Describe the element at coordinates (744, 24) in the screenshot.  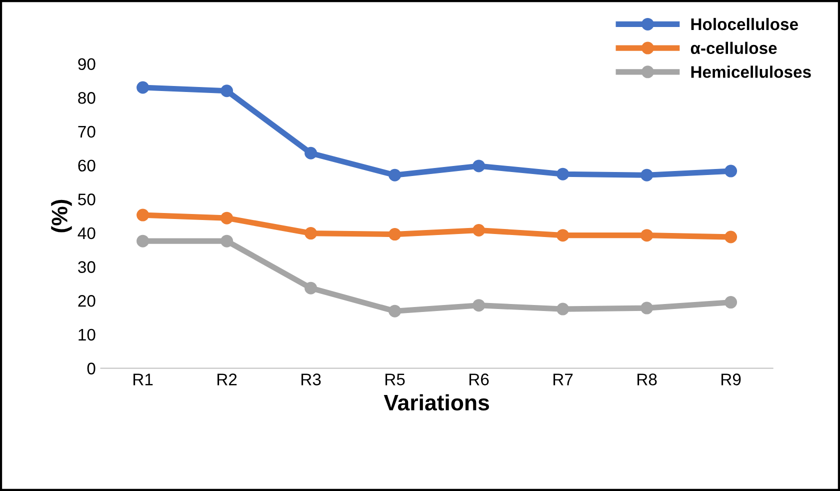
I see `legend-label: Holocellulose` at that location.